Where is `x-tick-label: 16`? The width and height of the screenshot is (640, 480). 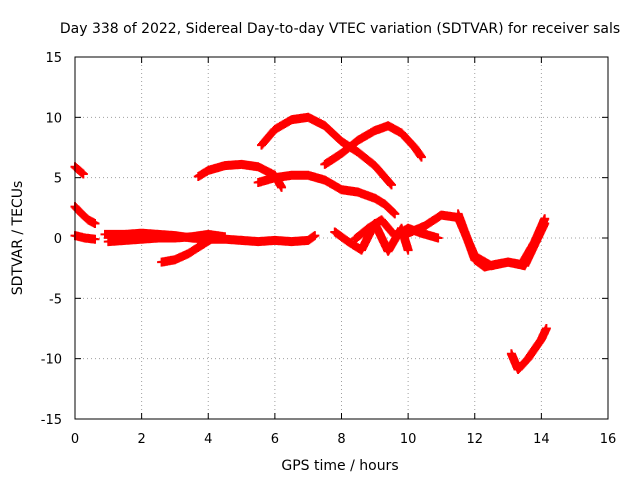 x-tick-label: 16 is located at coordinates (608, 439).